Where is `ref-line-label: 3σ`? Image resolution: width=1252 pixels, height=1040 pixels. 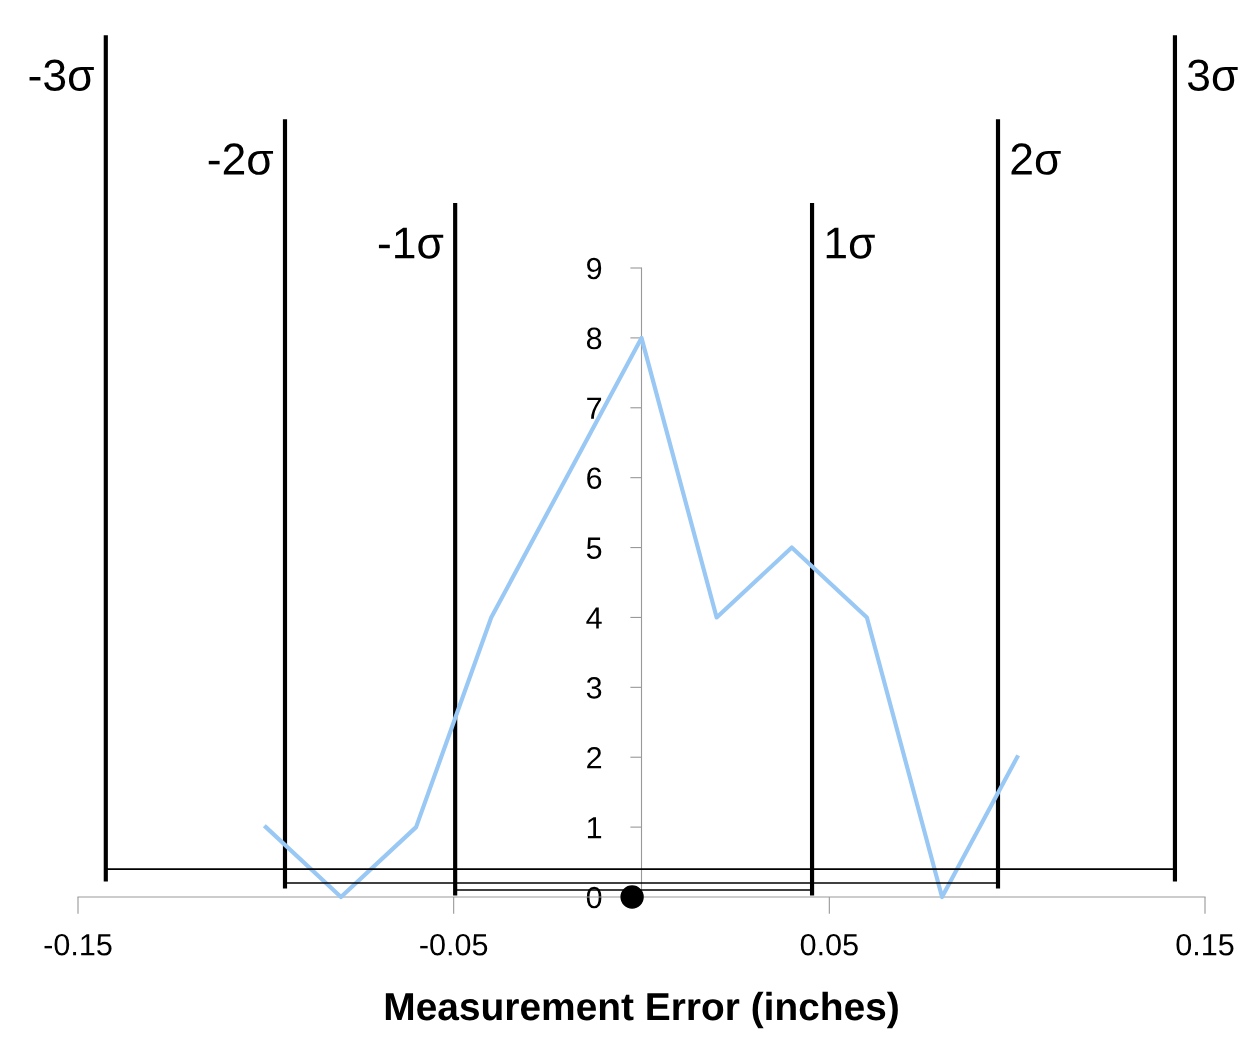 ref-line-label: 3σ is located at coordinates (1212, 75).